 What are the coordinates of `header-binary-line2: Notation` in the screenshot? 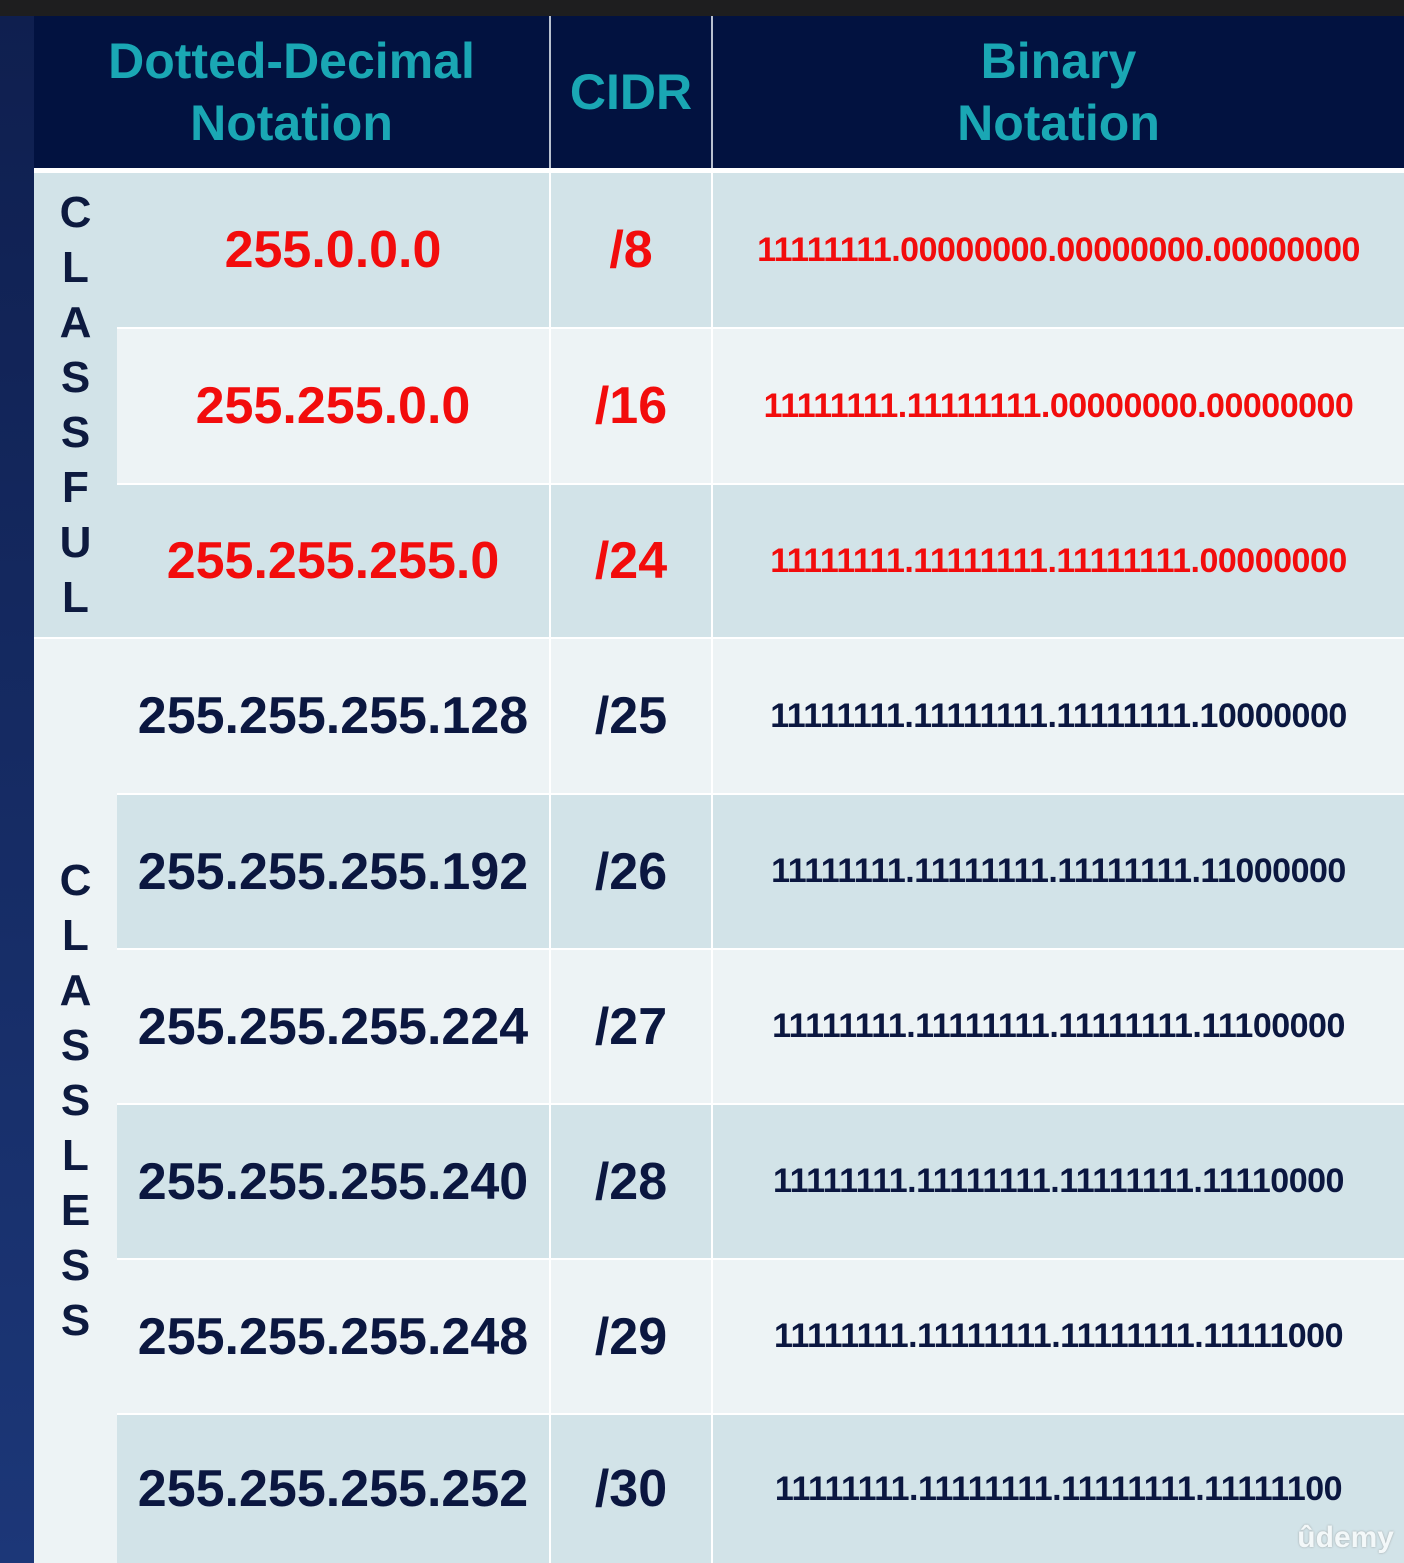 It's located at (1058, 123).